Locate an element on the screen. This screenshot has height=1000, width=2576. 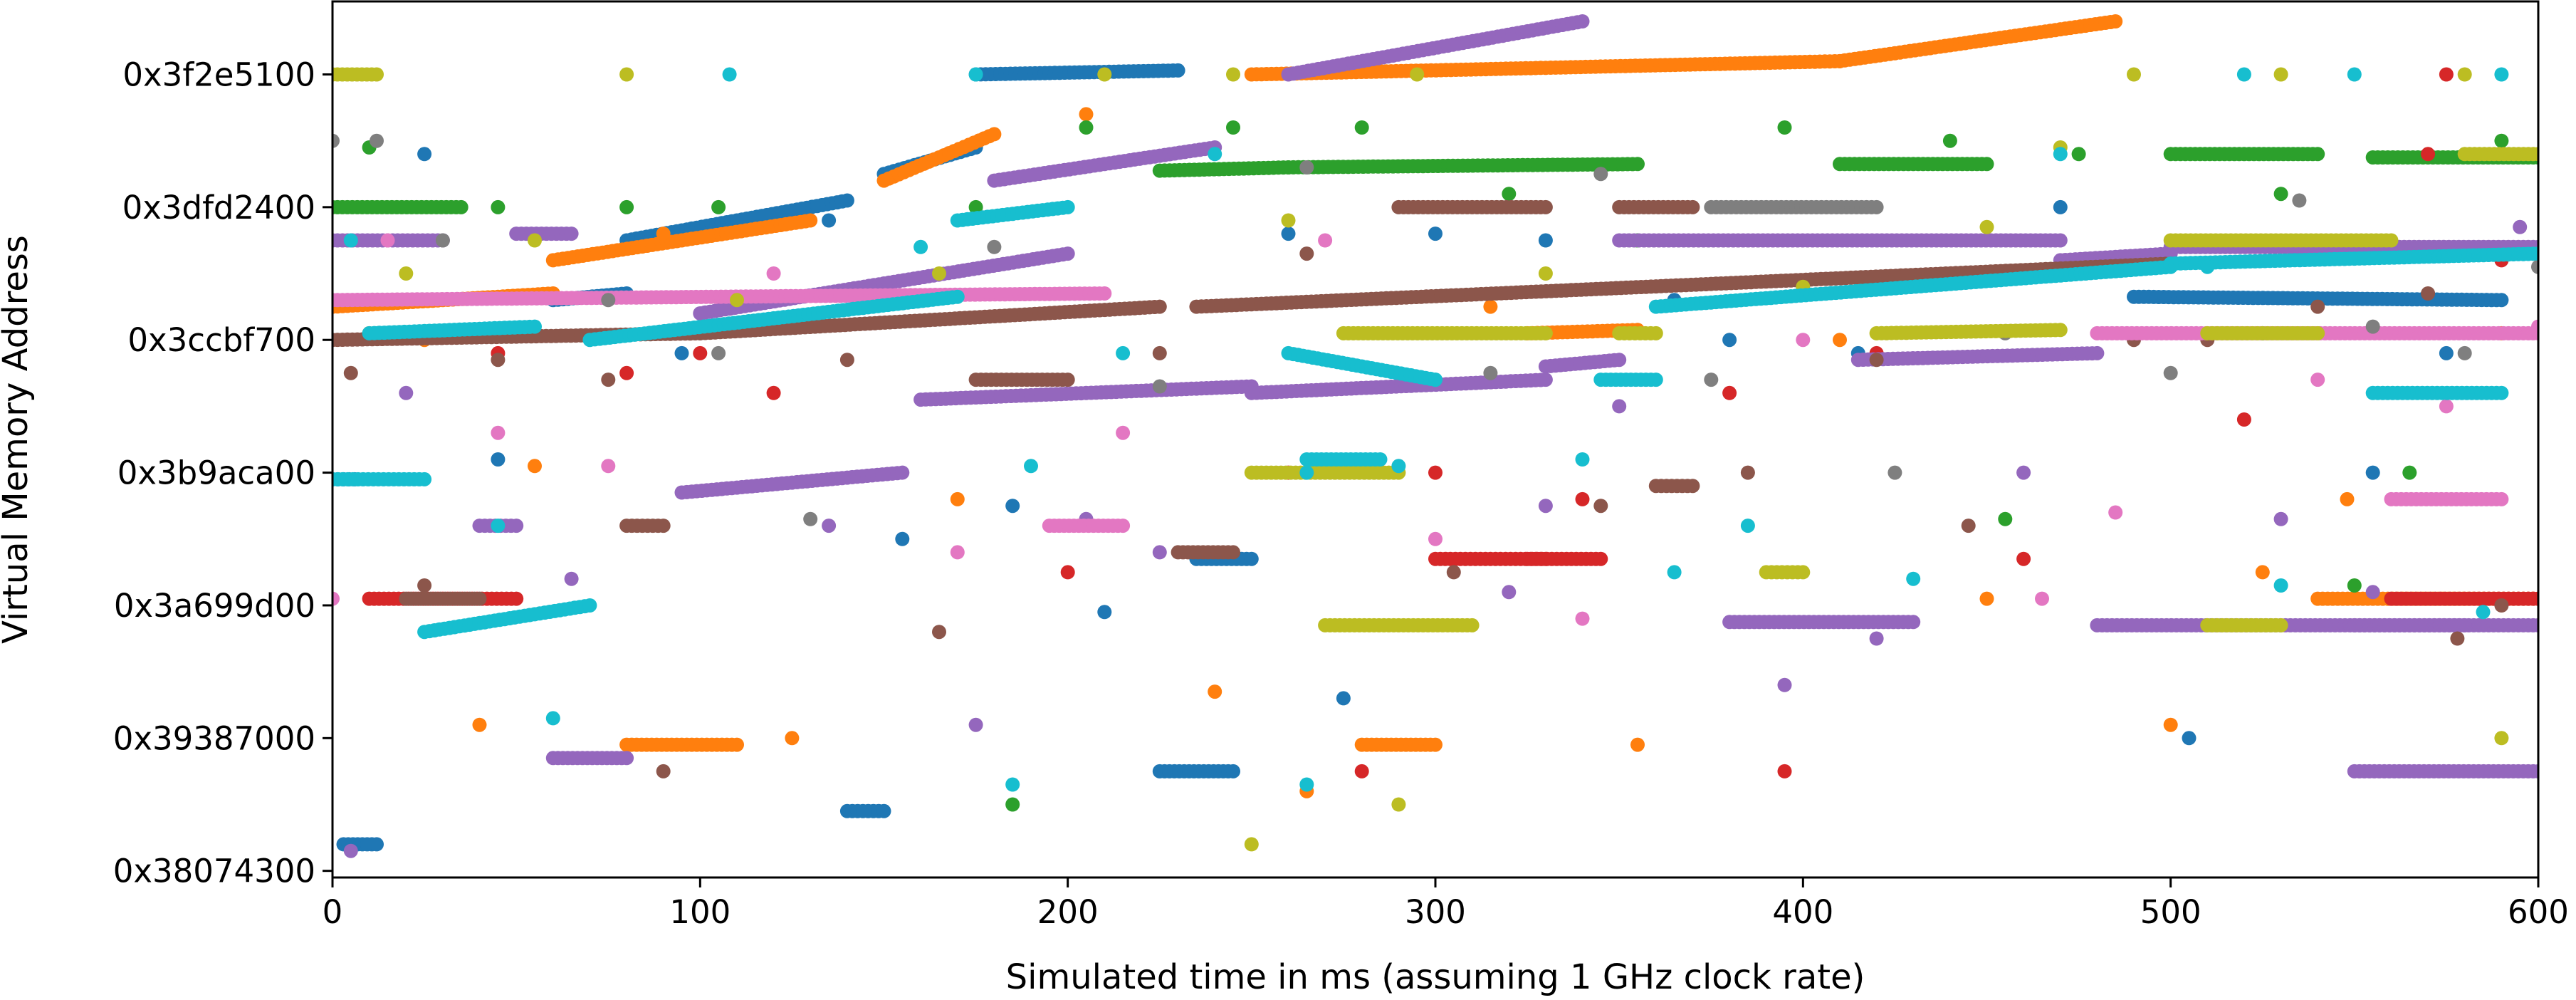
x-tick-label: 600 is located at coordinates (2538, 912).